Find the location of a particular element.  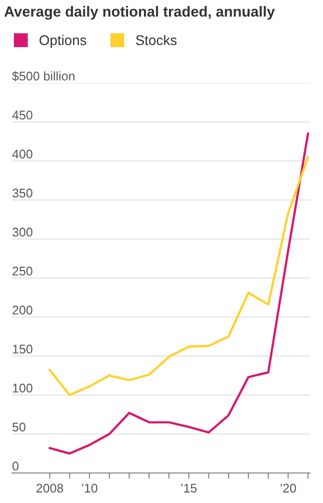

y-tick-label: 200 is located at coordinates (22, 310).